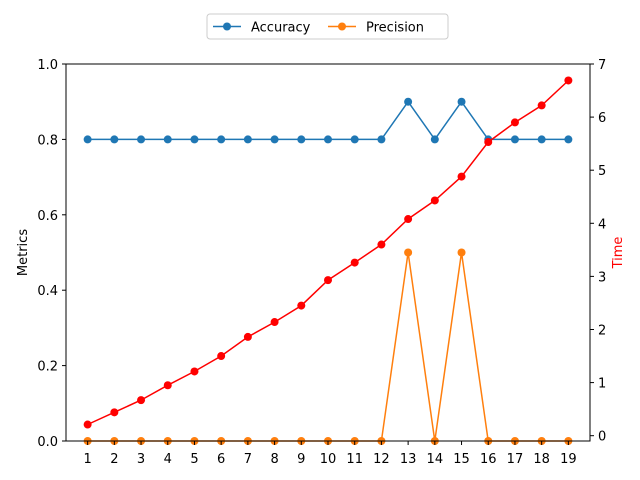 Image resolution: width=640 pixels, height=480 pixels. Describe the element at coordinates (602, 277) in the screenshot. I see `y-right-tick-label-3: 3` at that location.